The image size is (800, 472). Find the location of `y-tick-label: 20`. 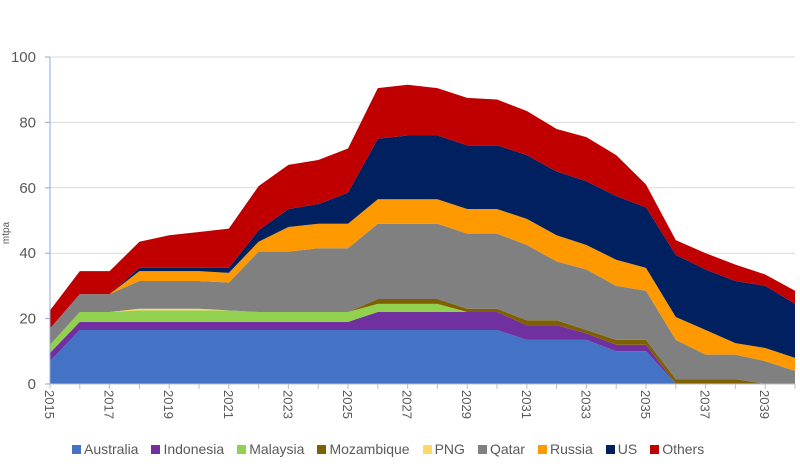

y-tick-label: 20 is located at coordinates (27, 319).